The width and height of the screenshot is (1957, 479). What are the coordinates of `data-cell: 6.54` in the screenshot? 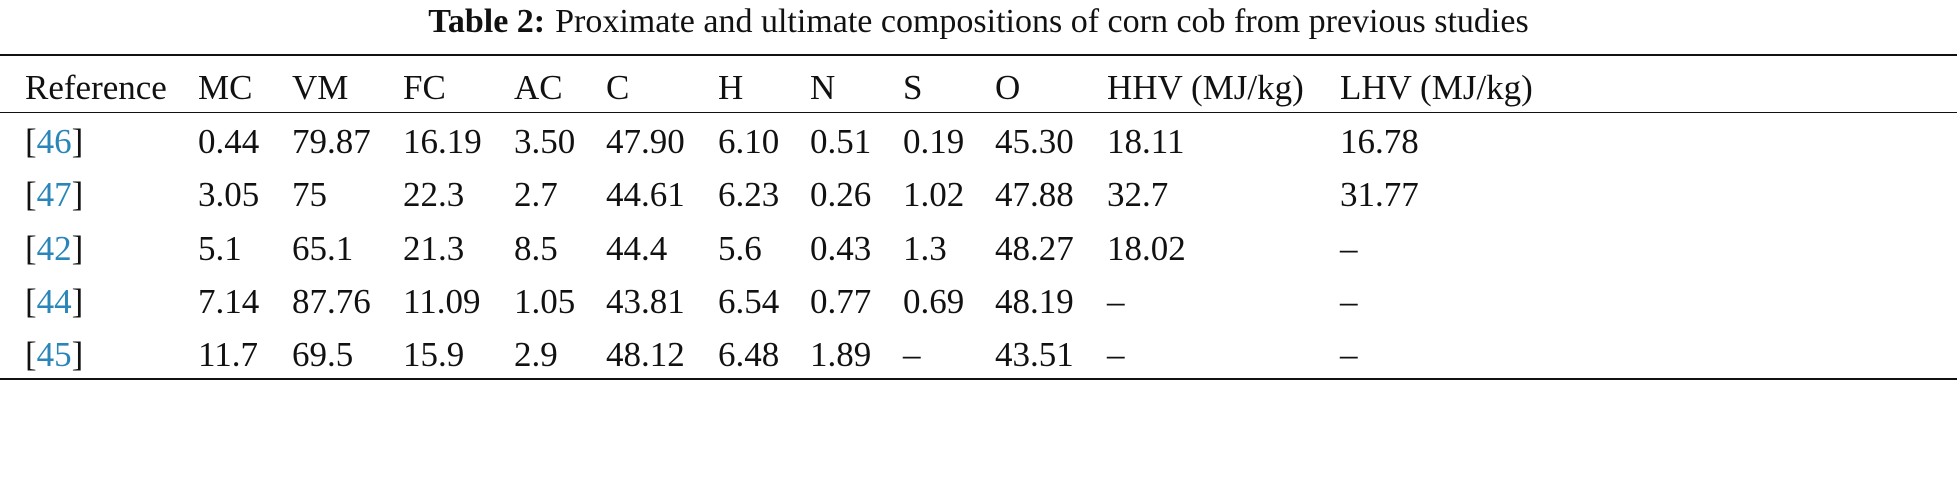 It's located at (749, 301).